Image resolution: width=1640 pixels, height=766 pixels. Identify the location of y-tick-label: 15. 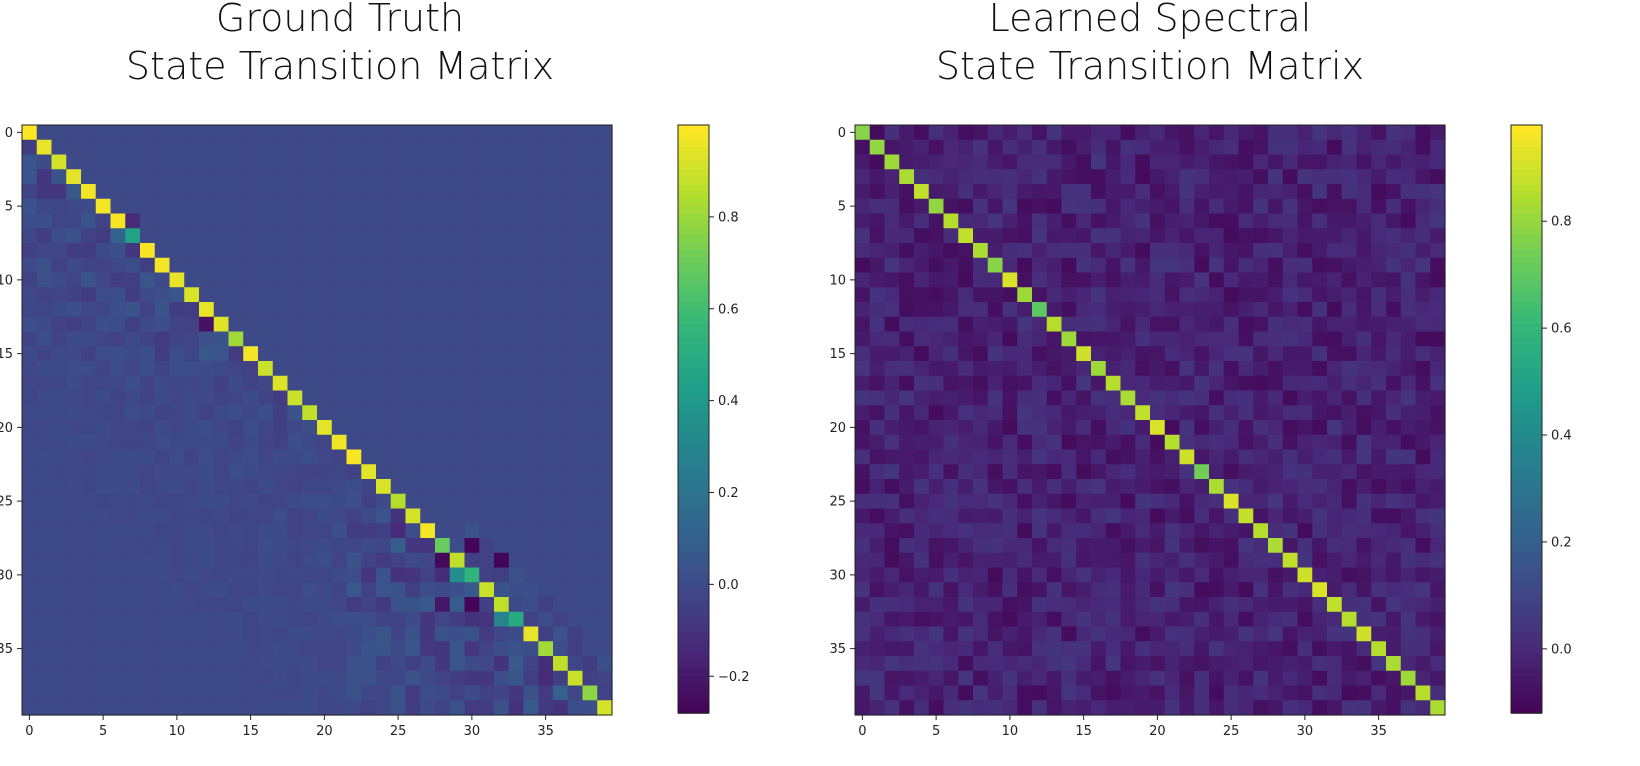
(6, 354).